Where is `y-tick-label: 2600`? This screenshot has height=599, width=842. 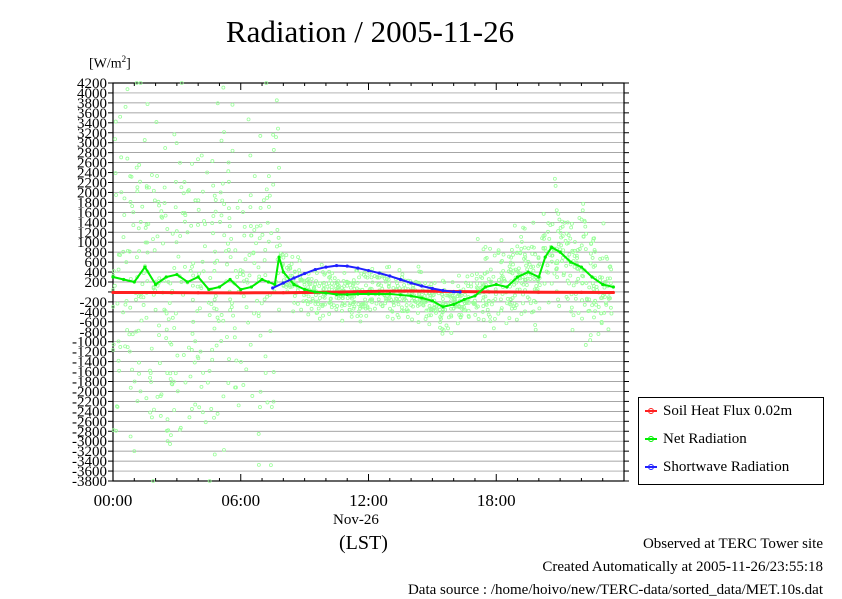 y-tick-label: 2600 is located at coordinates (92, 164).